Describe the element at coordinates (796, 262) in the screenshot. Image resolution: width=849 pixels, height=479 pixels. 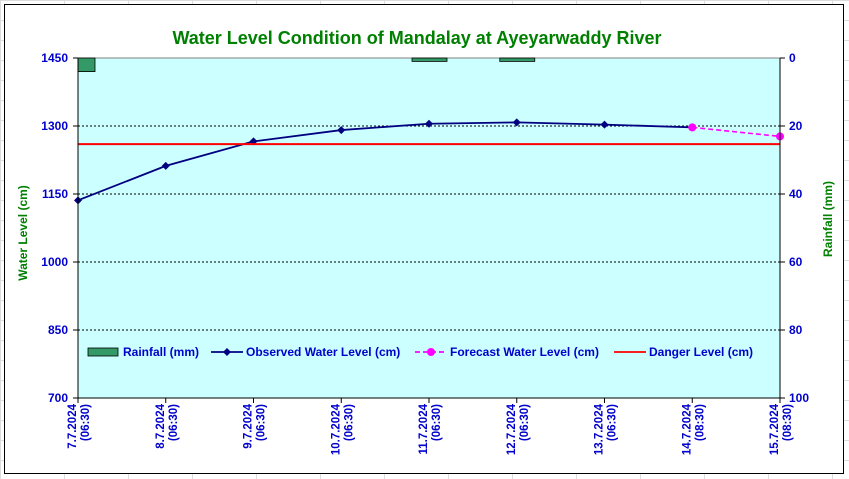
I see `y2-tick-label: 60` at that location.